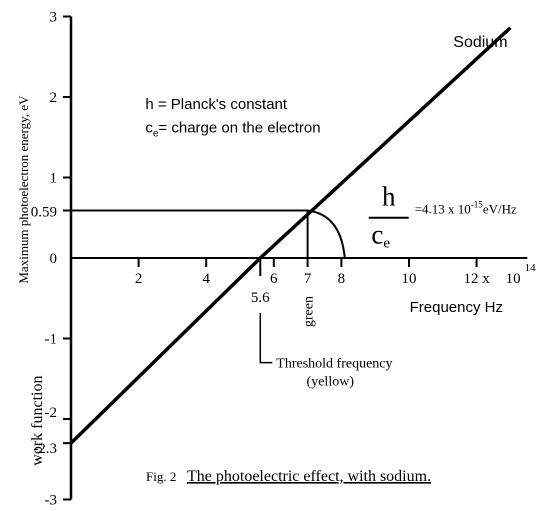 The width and height of the screenshot is (552, 511). What do you see at coordinates (480, 42) in the screenshot?
I see `series-label-sodium: Sodium` at bounding box center [480, 42].